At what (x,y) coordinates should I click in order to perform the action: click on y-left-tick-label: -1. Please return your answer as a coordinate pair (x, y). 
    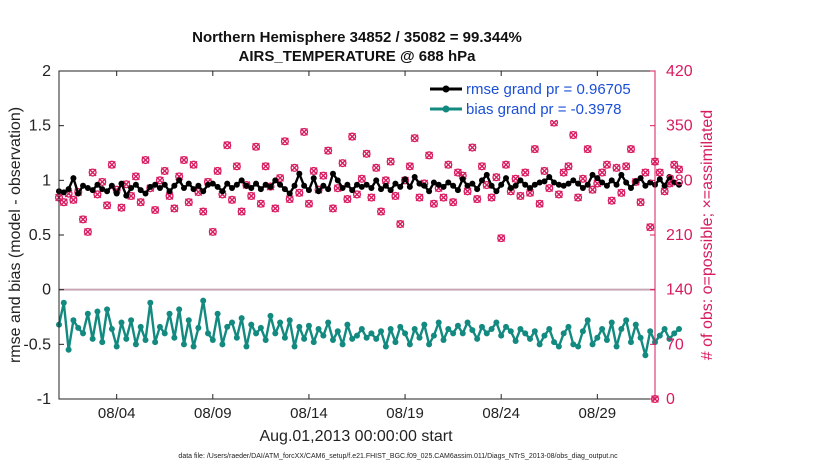
    Looking at the image, I should click on (44, 399).